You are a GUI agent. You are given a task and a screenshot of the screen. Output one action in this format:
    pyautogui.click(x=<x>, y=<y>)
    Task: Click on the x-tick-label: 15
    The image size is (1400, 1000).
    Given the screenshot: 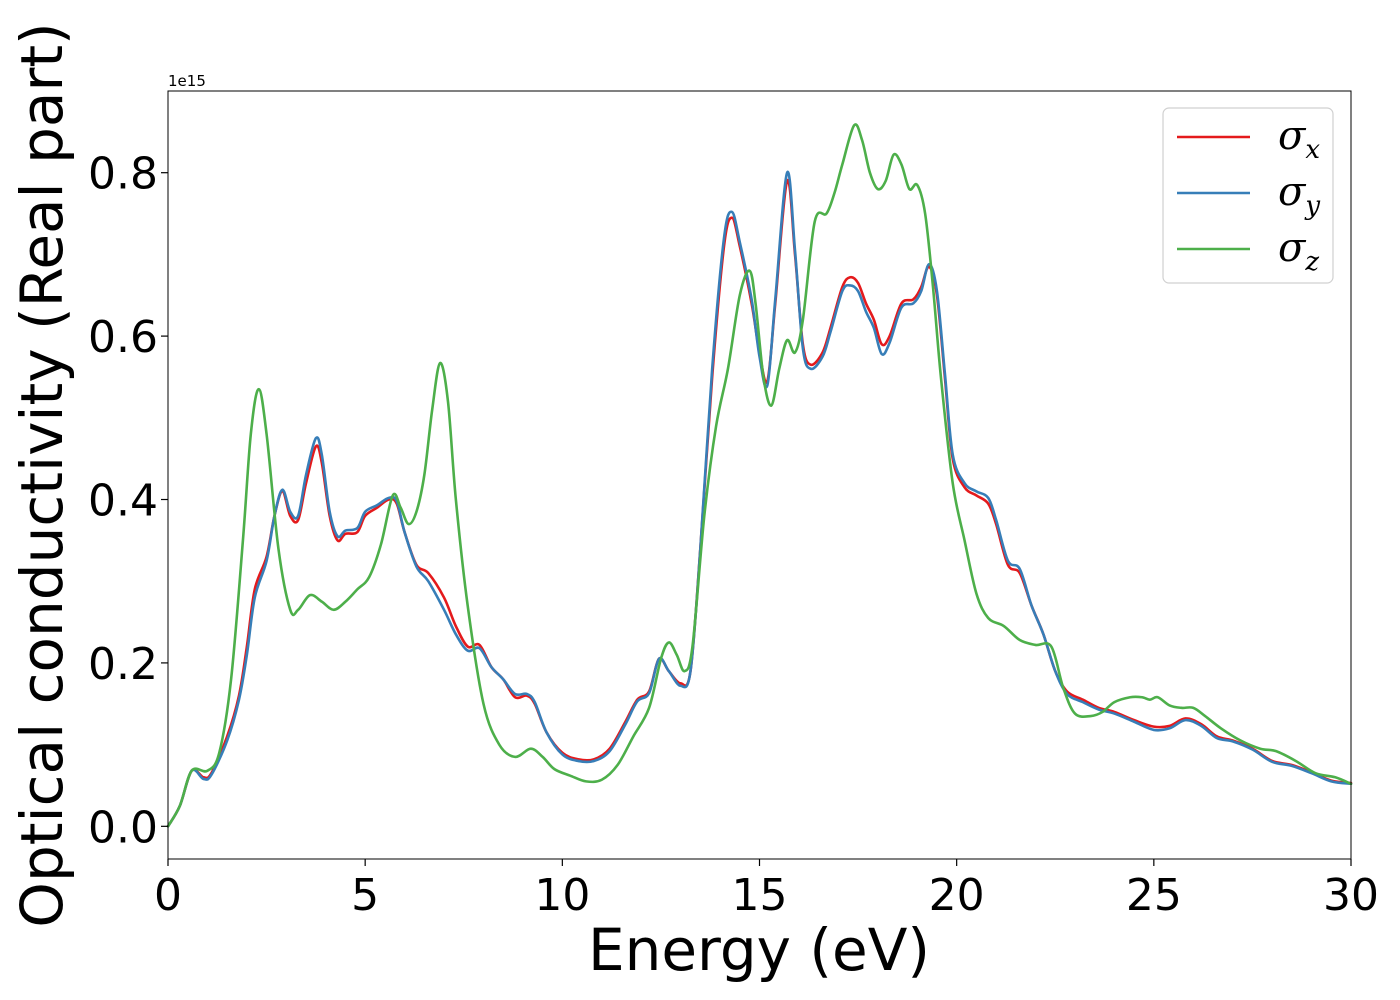 What is the action you would take?
    pyautogui.click(x=760, y=895)
    